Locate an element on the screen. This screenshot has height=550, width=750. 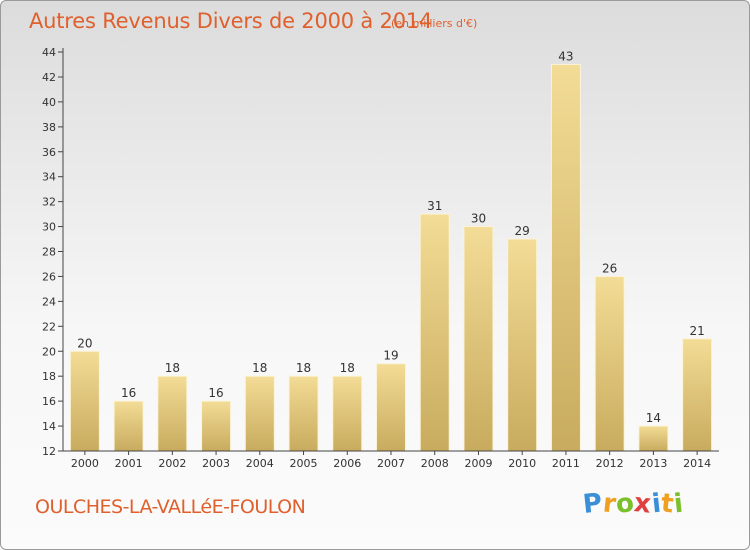
bar-value-label: 30 is located at coordinates (478, 219).